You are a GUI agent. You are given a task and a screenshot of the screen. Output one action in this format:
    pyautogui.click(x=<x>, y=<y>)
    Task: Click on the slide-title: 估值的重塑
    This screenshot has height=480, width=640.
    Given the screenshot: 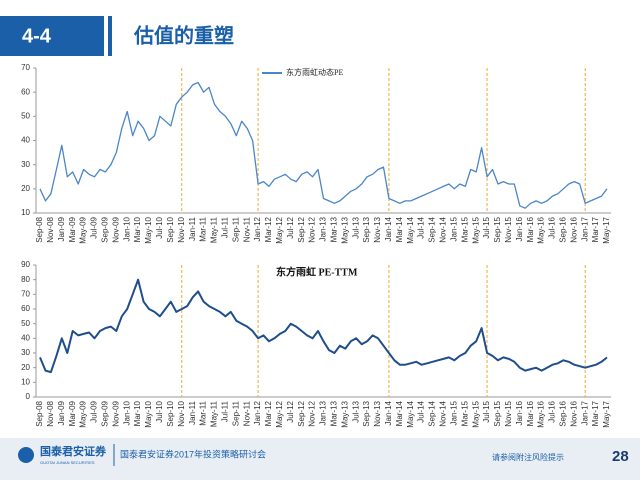 What is the action you would take?
    pyautogui.click(x=183, y=35)
    